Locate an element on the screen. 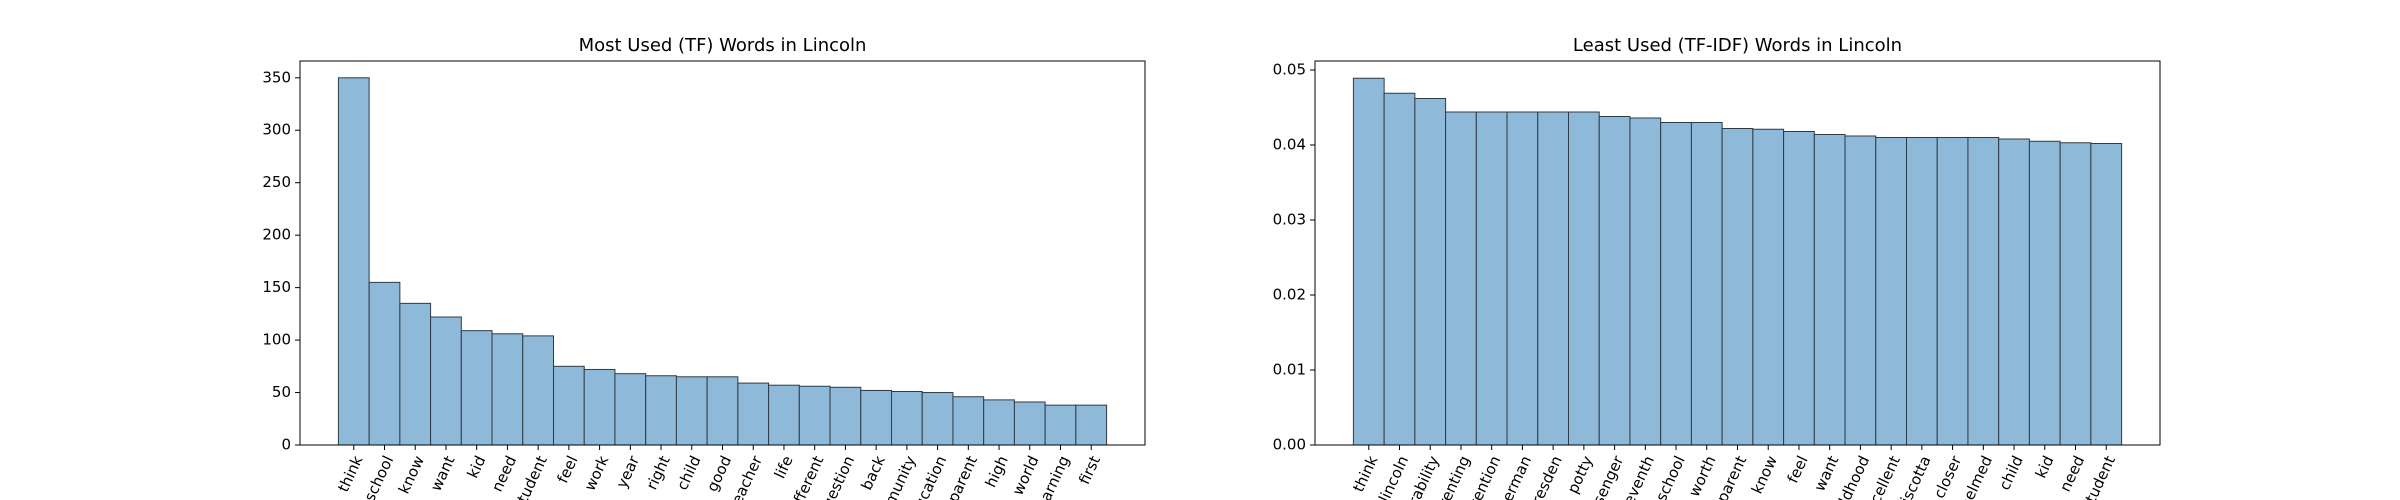 Image resolution: width=2400 pixels, height=500 pixels. chart-title: Most Used (TF) Words in Lincoln is located at coordinates (723, 45).